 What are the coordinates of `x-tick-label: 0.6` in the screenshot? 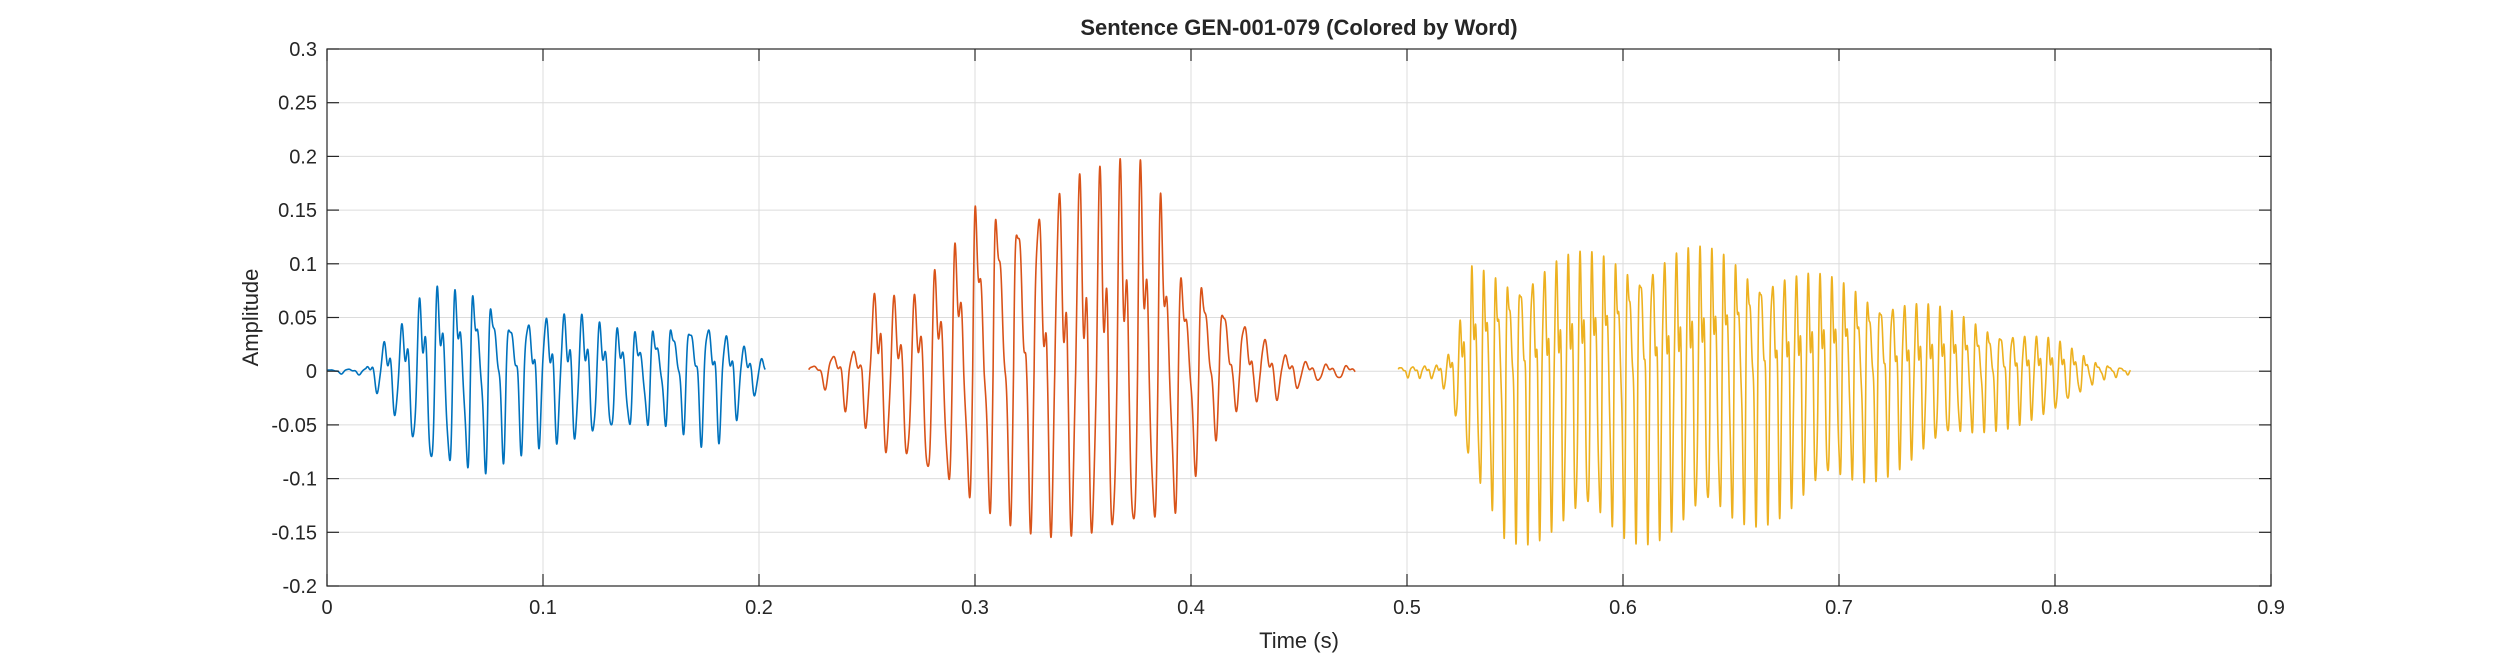 It's located at (1623, 608).